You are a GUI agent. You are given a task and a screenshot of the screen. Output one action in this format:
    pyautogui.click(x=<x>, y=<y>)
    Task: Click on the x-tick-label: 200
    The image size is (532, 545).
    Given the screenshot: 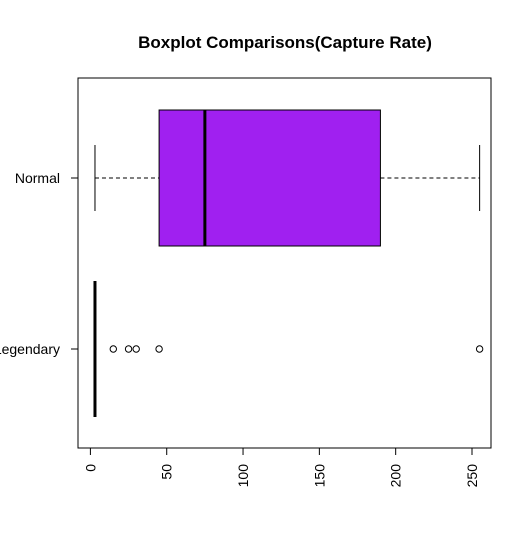 What is the action you would take?
    pyautogui.click(x=396, y=476)
    